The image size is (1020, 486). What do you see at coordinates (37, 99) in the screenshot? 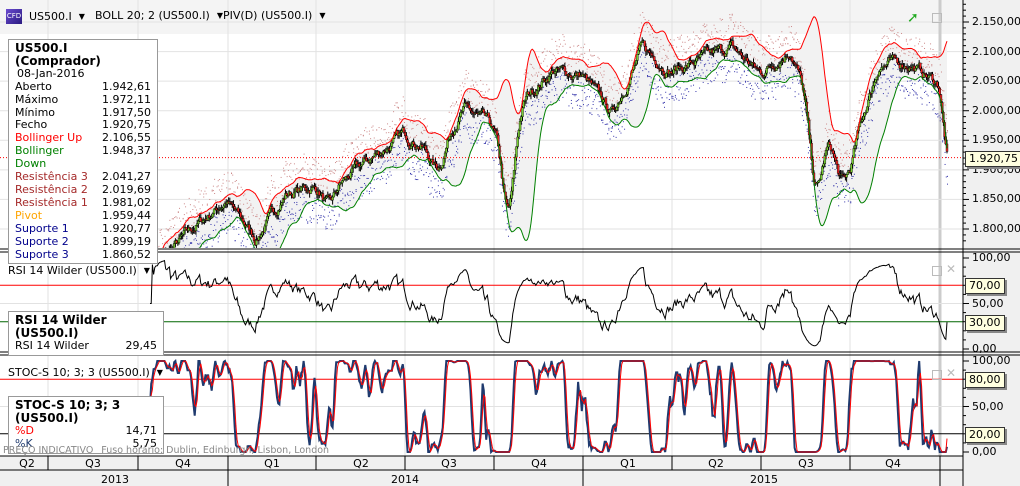
I see `info-label: Máximo` at bounding box center [37, 99].